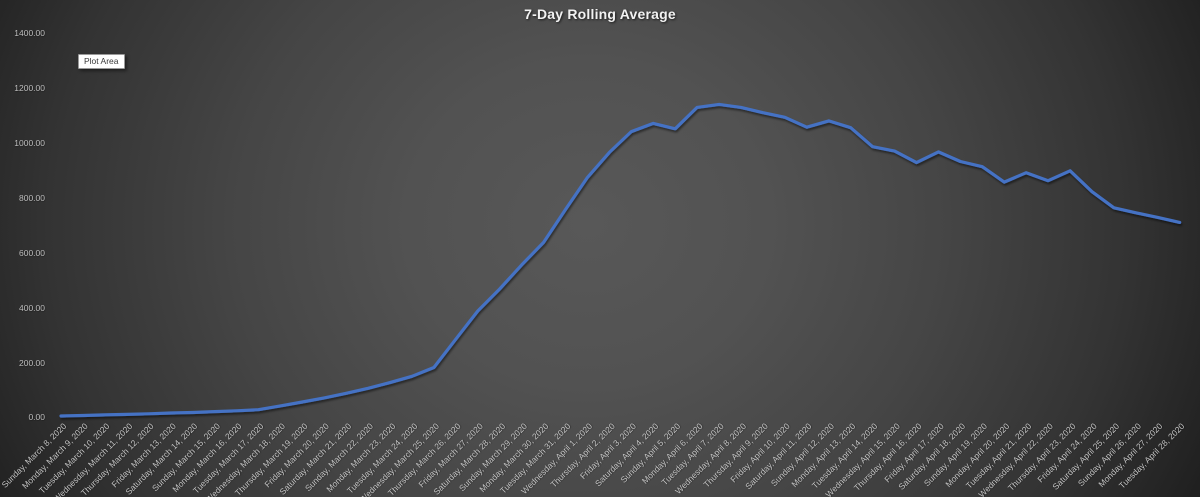 This screenshot has height=497, width=1200. Describe the element at coordinates (36, 417) in the screenshot. I see `y-axis-tick-label: 0.00` at that location.